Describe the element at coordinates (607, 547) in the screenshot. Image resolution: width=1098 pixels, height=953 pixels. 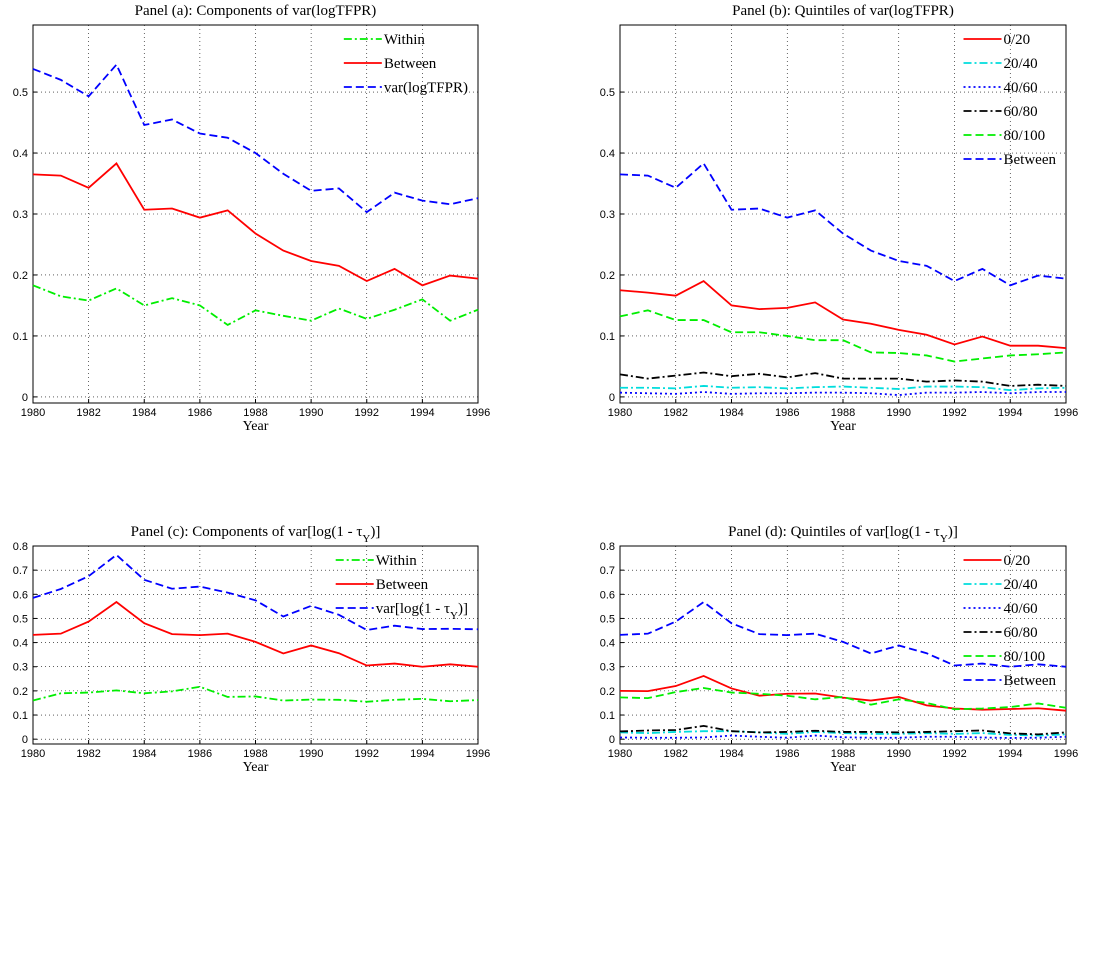
I see `y-tick-label: 0.8` at that location.